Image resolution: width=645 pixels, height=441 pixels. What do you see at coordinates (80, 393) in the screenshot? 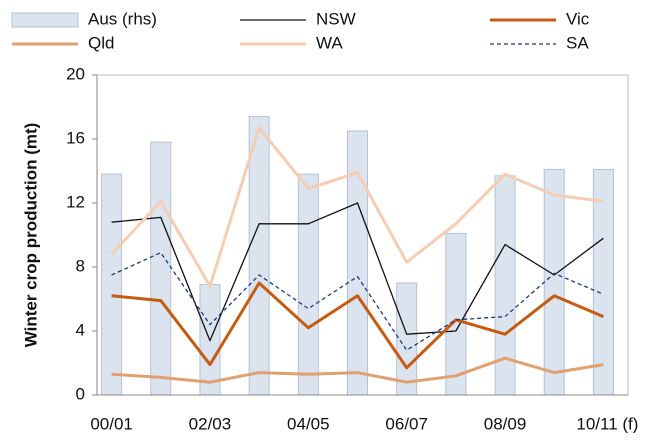
I see `y-tick-label: 0` at bounding box center [80, 393].